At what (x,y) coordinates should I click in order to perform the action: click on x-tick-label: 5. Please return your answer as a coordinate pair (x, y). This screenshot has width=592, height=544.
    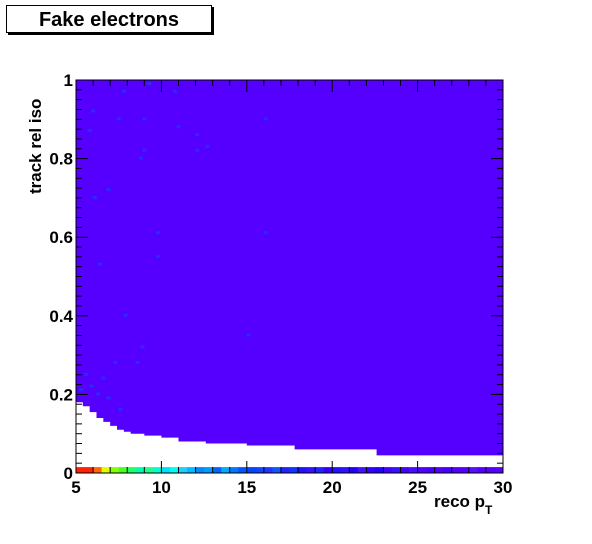
    Looking at the image, I should click on (75, 487).